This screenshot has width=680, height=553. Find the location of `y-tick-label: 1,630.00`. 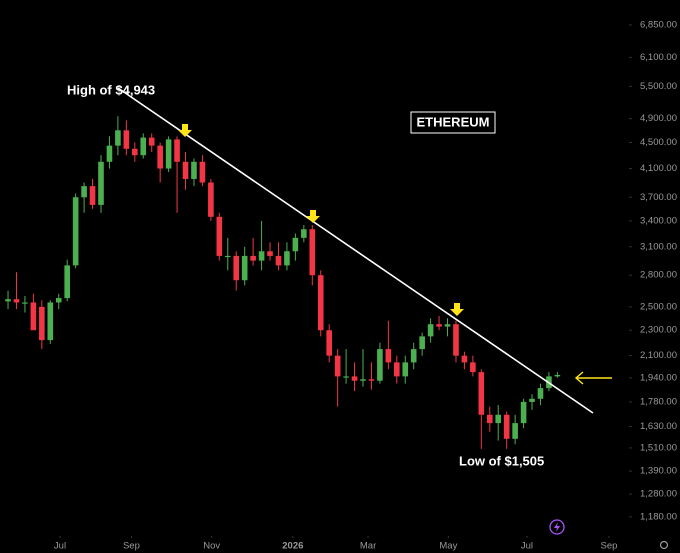

y-tick-label: 1,630.00 is located at coordinates (658, 426).